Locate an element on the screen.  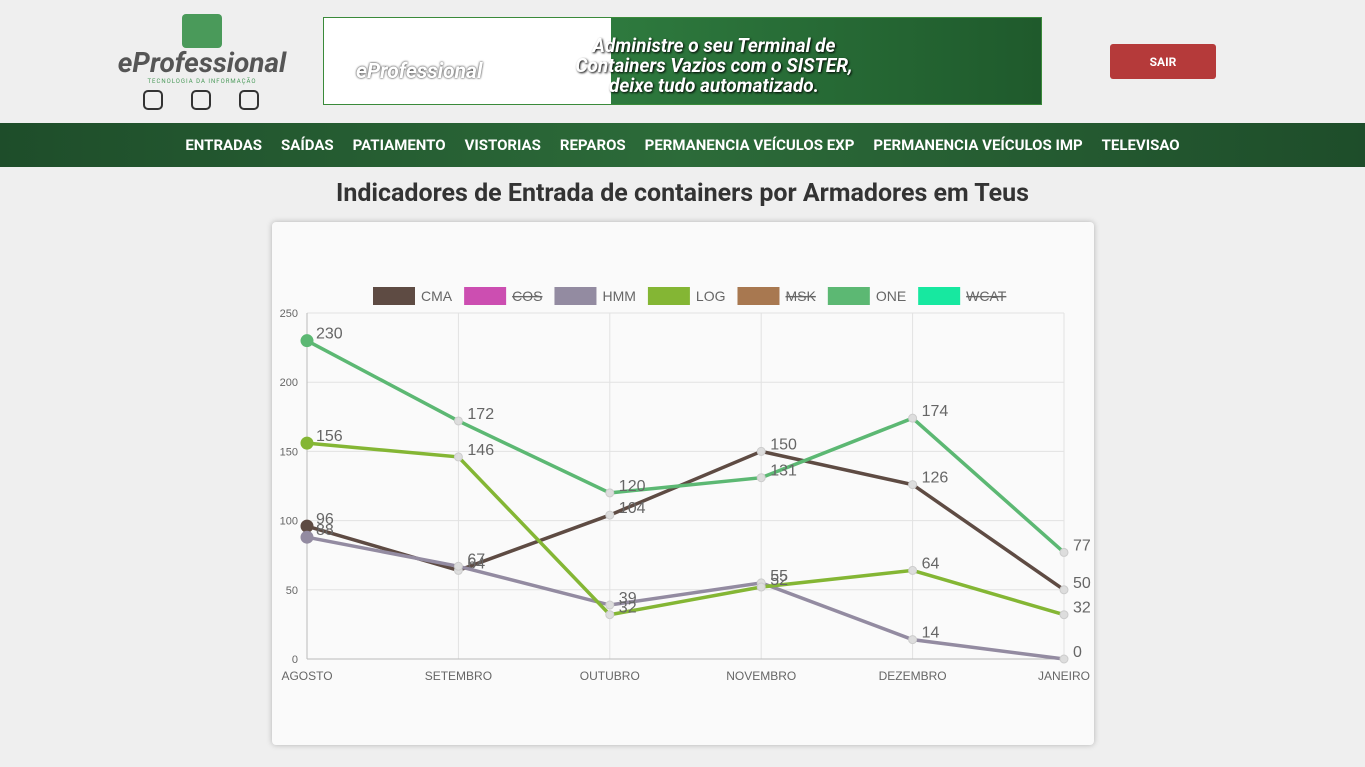
data-label: 104 is located at coordinates (632, 508).